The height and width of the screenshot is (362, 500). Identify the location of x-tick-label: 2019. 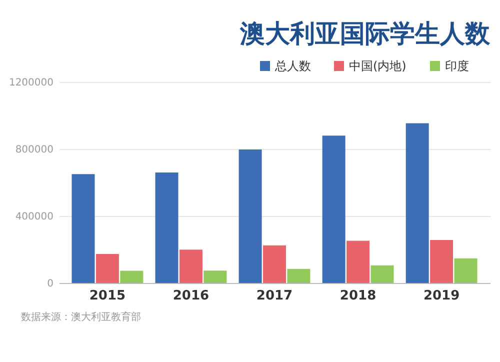
(441, 296).